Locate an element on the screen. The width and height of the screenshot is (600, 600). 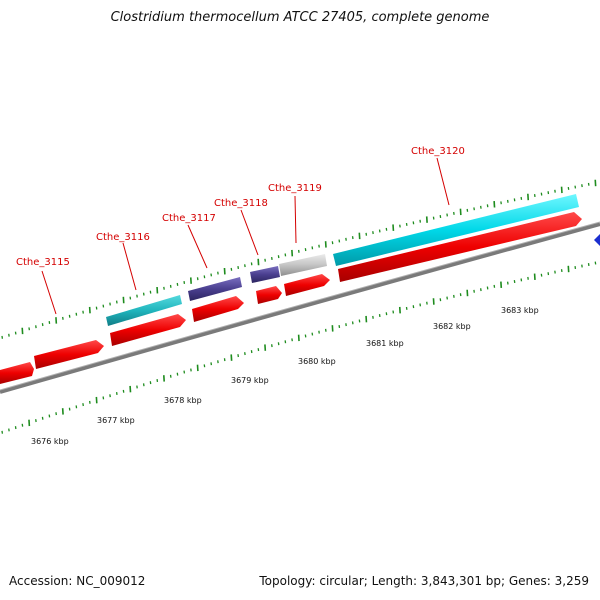
cds-arrow-left-edge is located at coordinates (17, 373).